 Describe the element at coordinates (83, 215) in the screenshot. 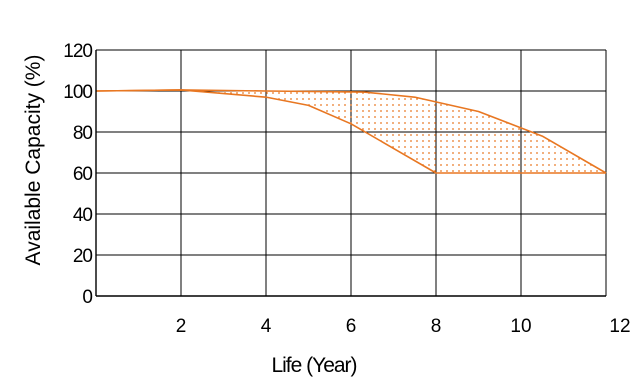

I see `y-tick-label: 40` at that location.